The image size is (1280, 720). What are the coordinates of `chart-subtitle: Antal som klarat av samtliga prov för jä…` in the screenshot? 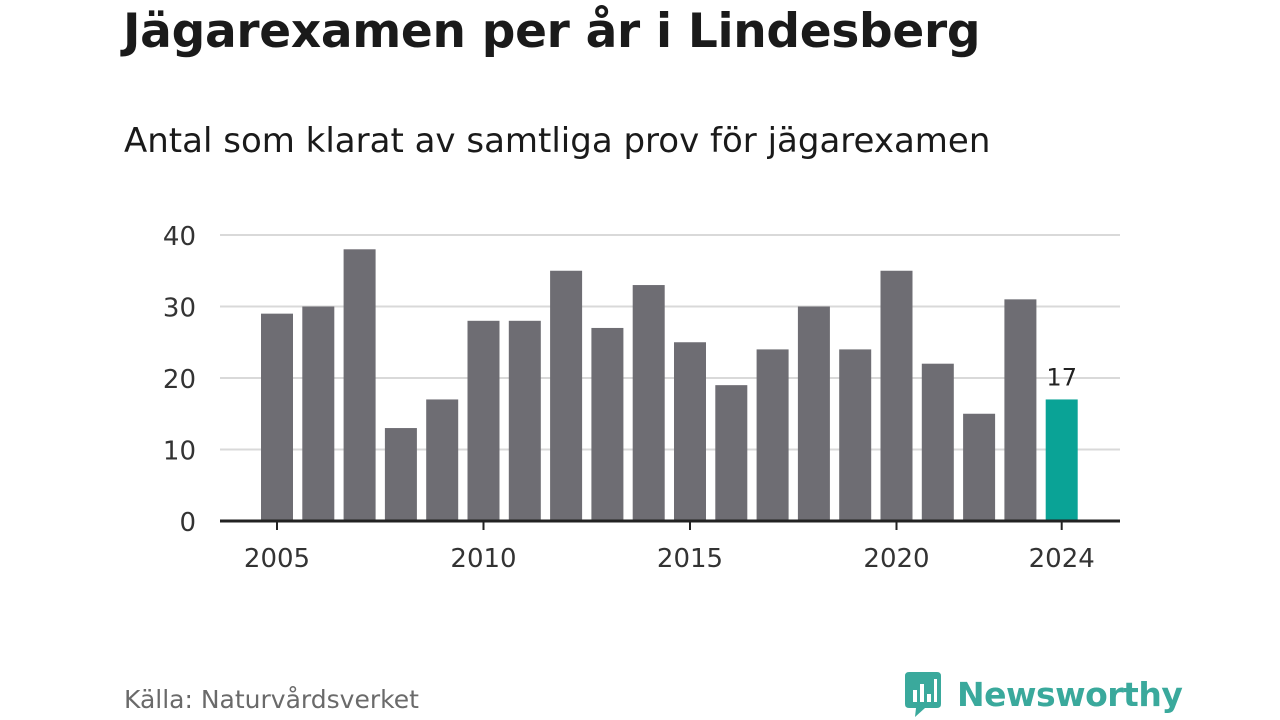 It's located at (557, 141).